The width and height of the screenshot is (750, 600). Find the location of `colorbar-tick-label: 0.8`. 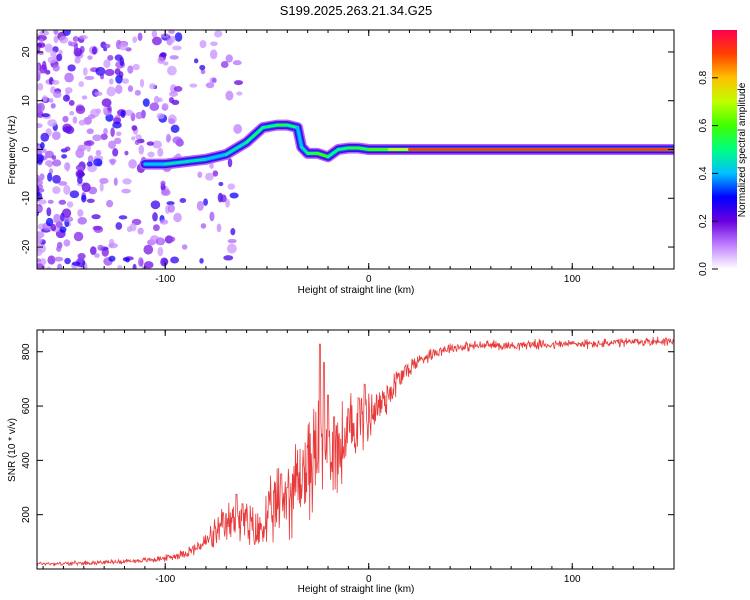

colorbar-tick-label: 0.8 is located at coordinates (703, 77).